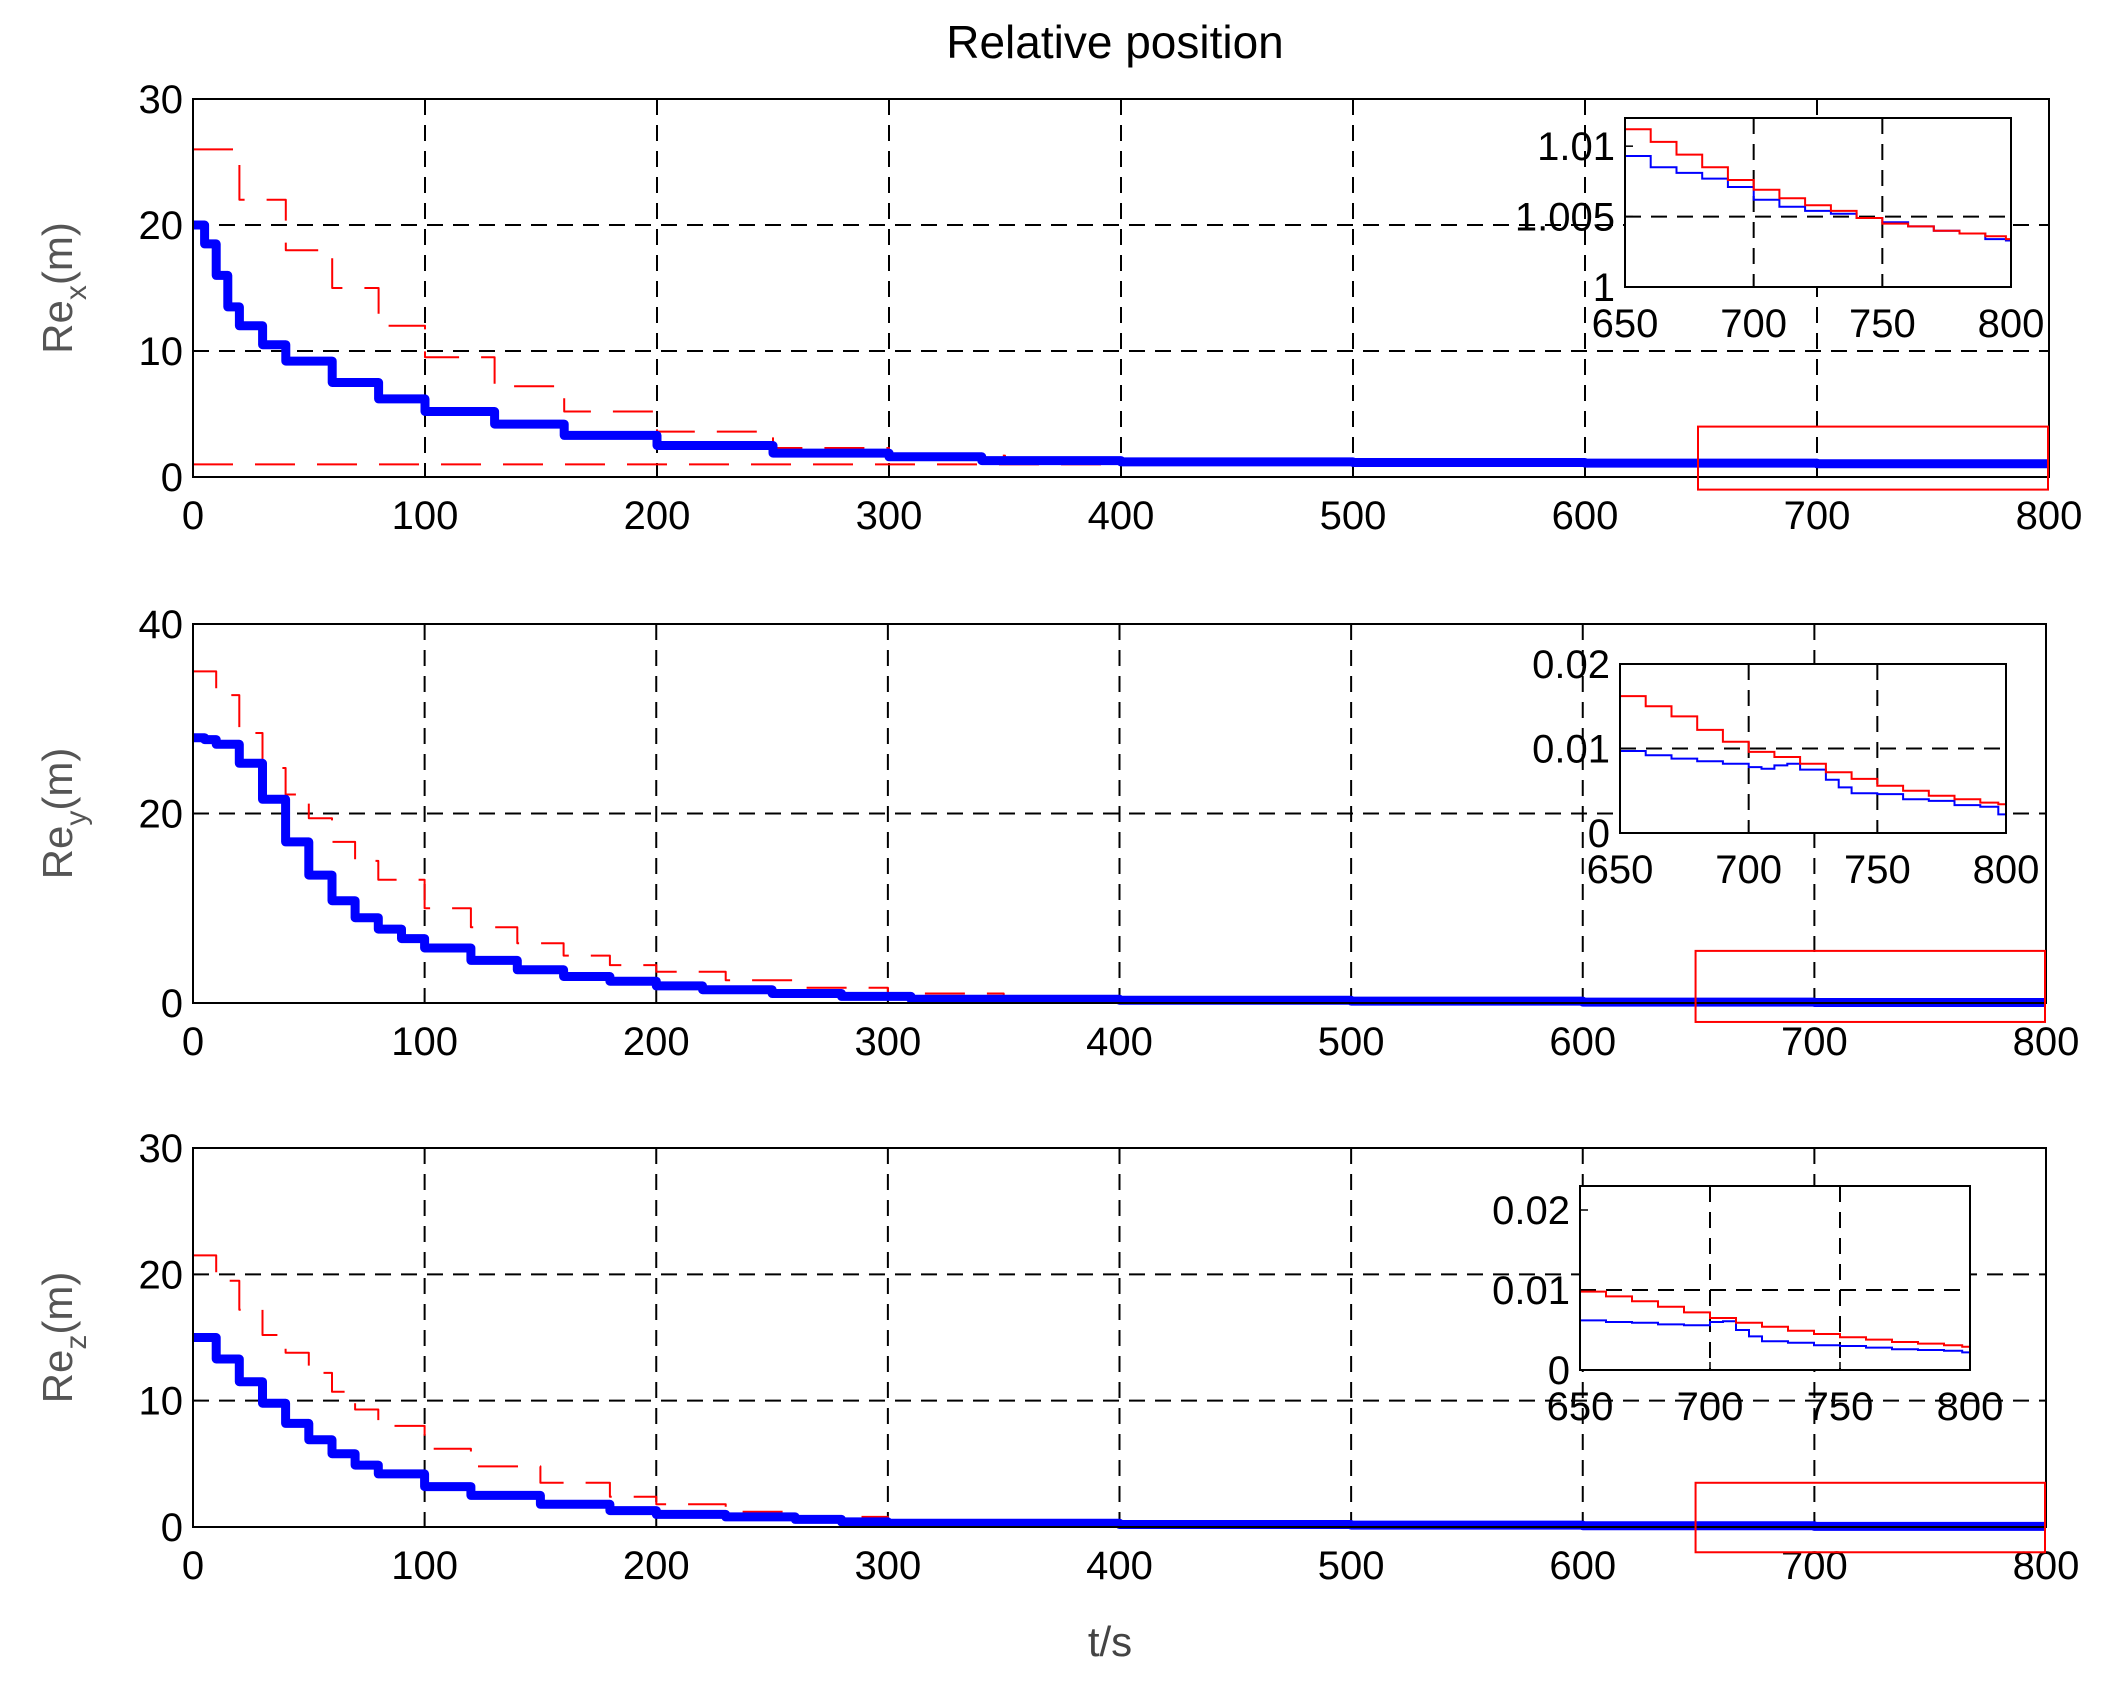 Image resolution: width=2110 pixels, height=1686 pixels. Describe the element at coordinates (1571, 665) in the screenshot. I see `panel-rey-inset-y-tick-label: 0.02` at that location.